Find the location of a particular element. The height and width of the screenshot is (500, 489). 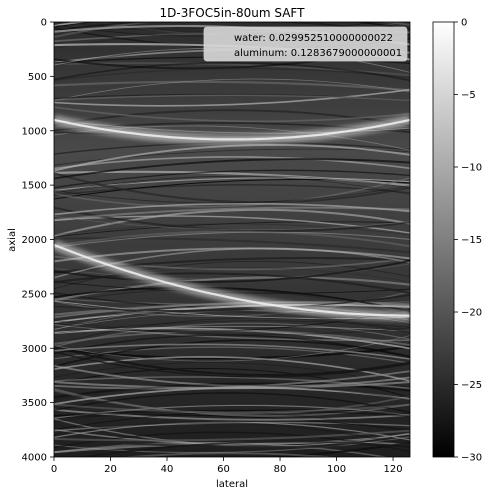

y-tick-label: 2500 is located at coordinates (34, 294).